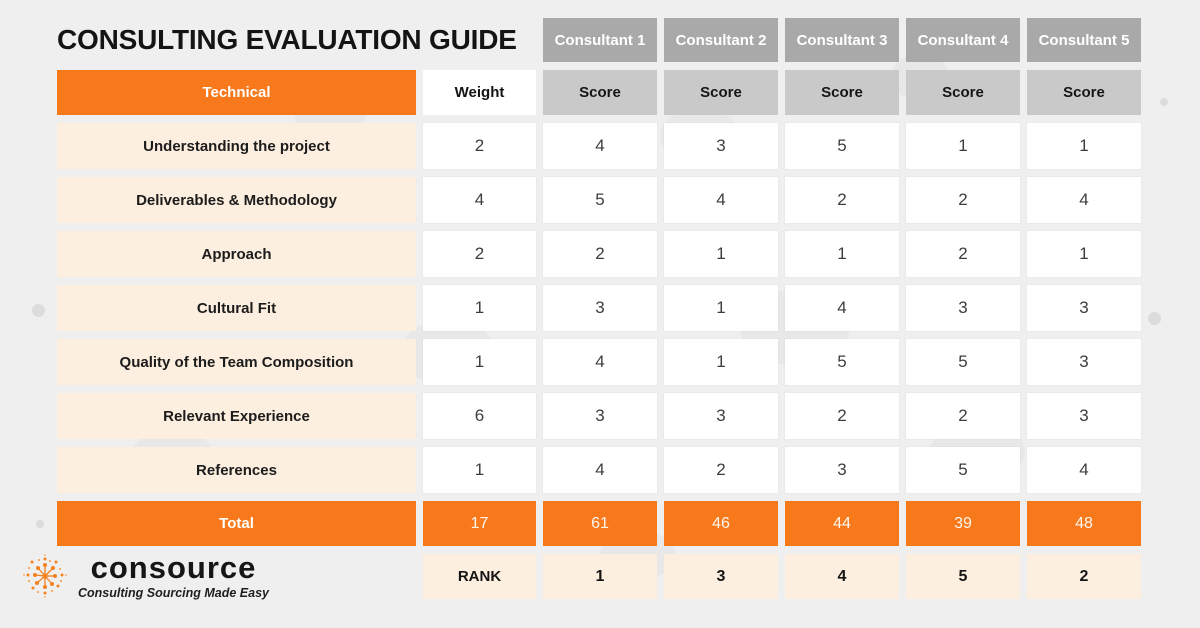 The height and width of the screenshot is (628, 1200). I want to click on score-column-header-5: Score, so click(1084, 92).